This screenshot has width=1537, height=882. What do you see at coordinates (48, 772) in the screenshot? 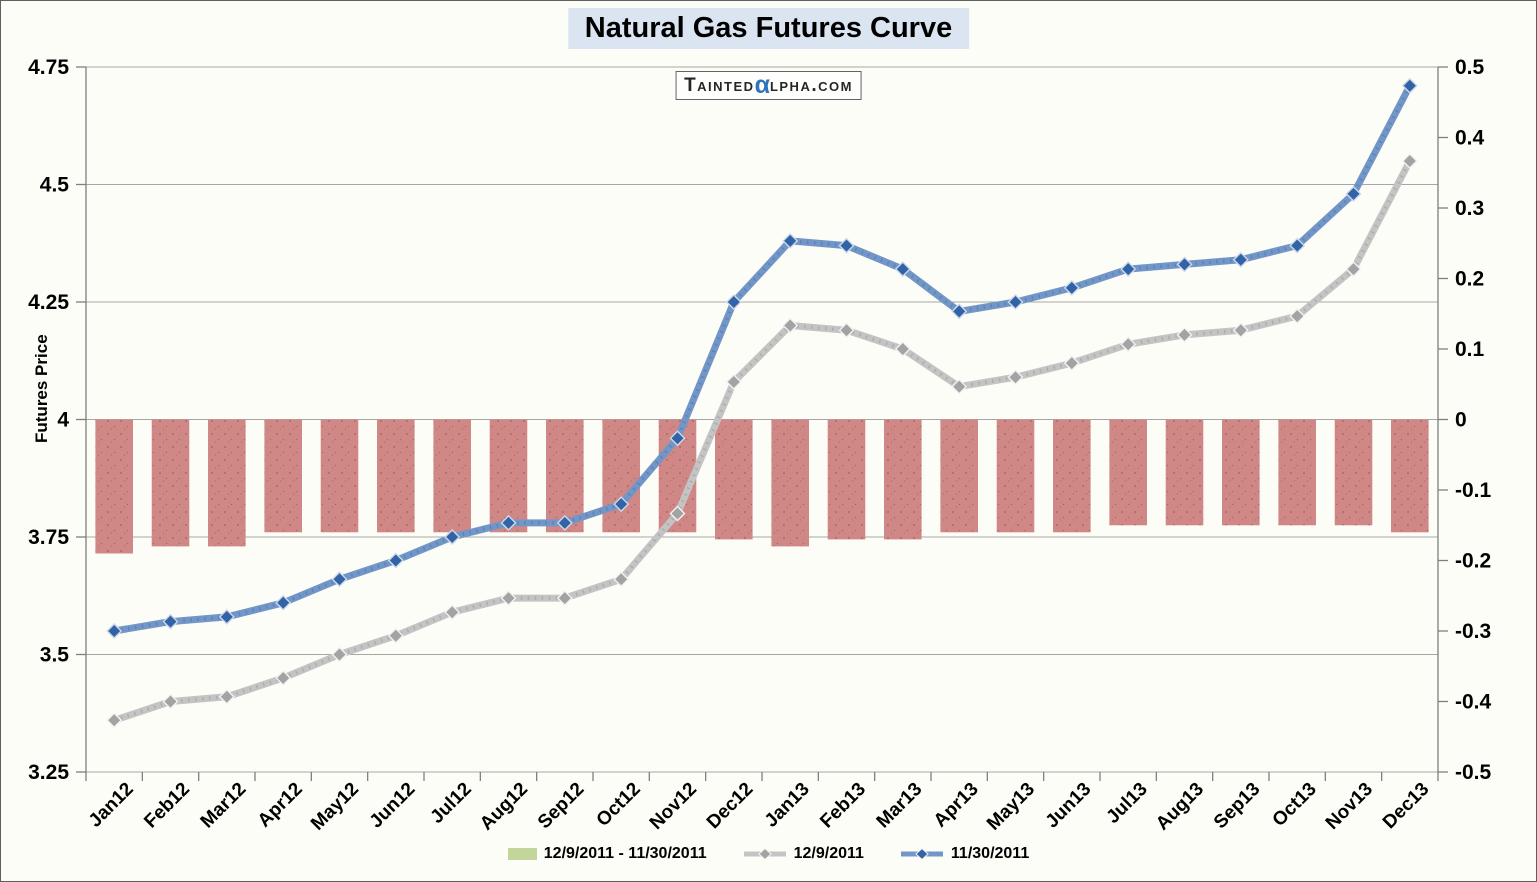
I see `svg-text: 3.25` at bounding box center [48, 772].